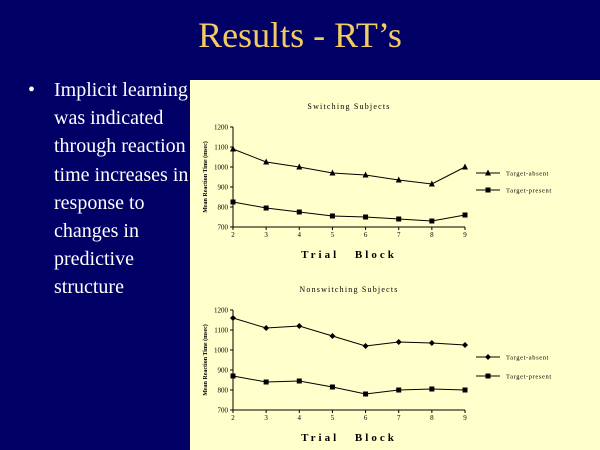 This screenshot has height=450, width=600. Describe the element at coordinates (266, 235) in the screenshot. I see `chart-1-x-tick-label: 3` at that location.